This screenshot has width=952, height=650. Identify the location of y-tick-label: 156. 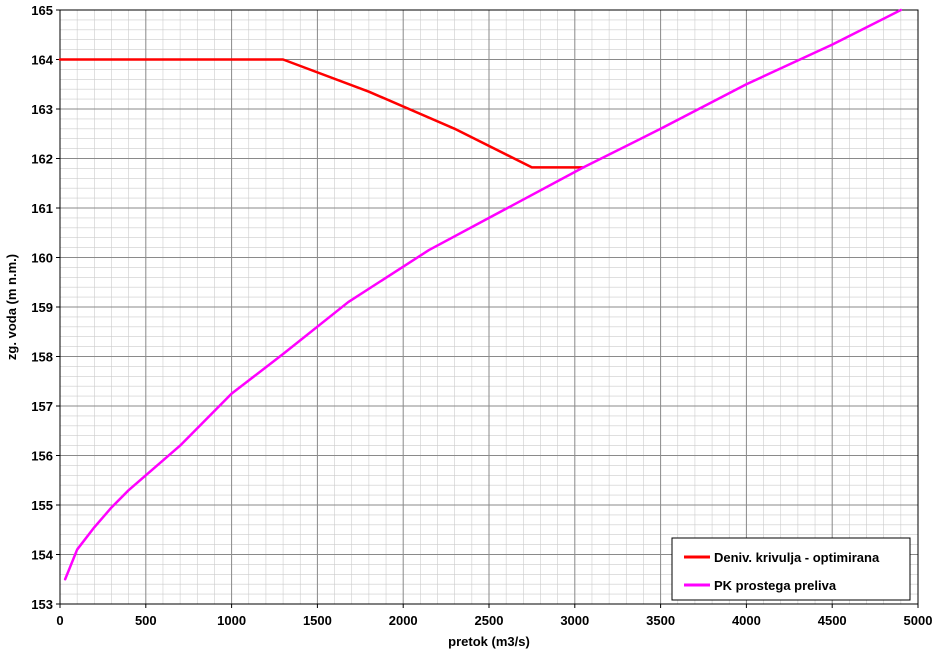
(42, 456).